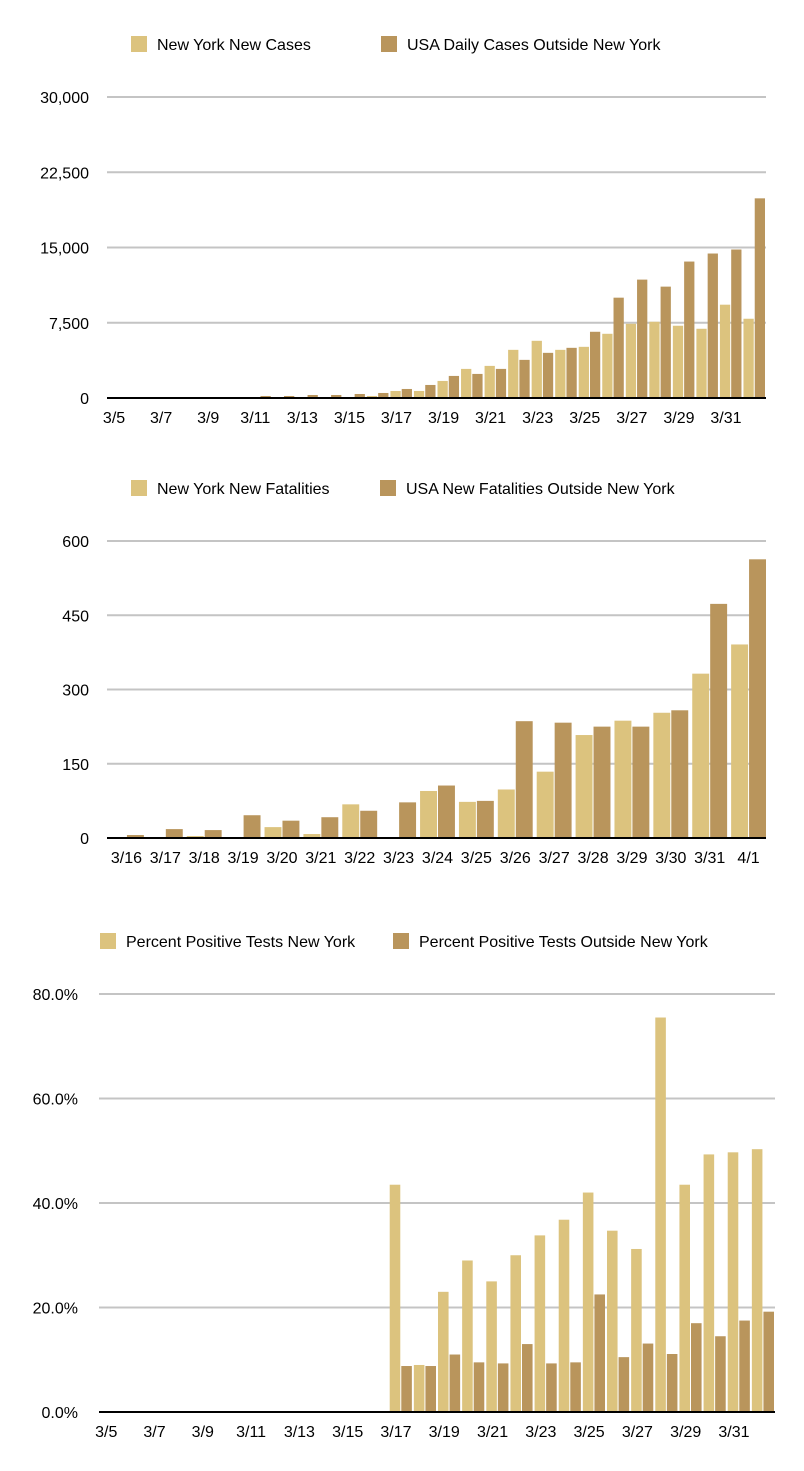 The width and height of the screenshot is (804, 1471). I want to click on legend-swatch-new-york, so click(139, 44).